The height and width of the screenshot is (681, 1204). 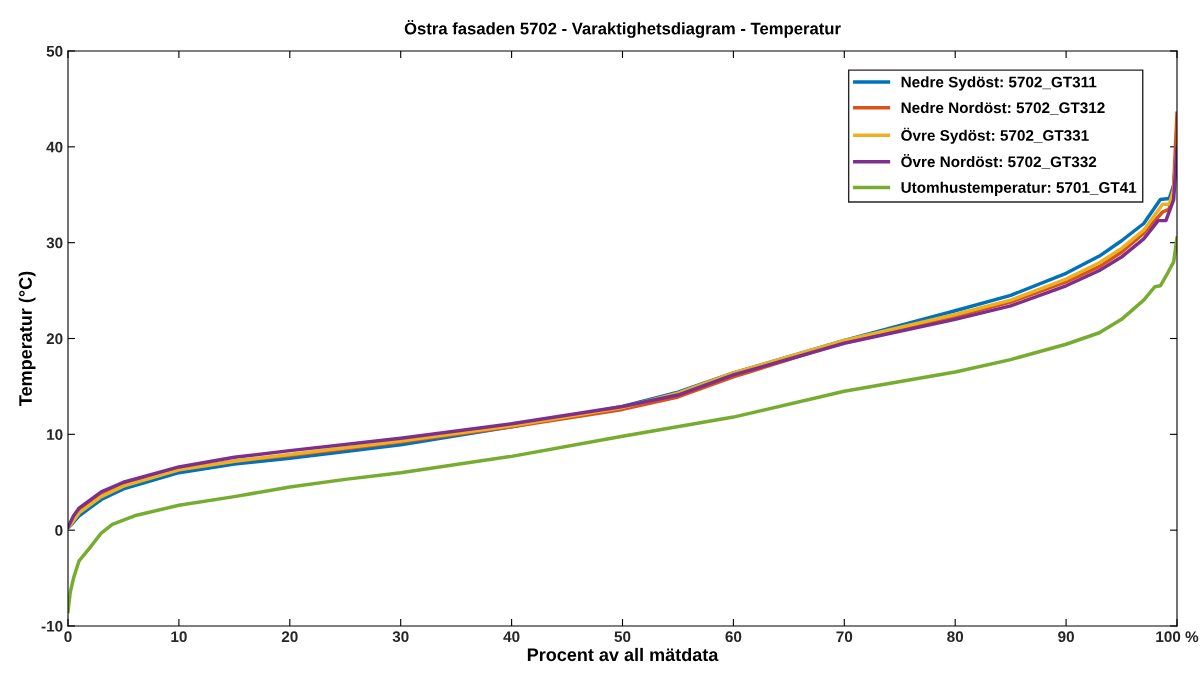 I want to click on x-tick-label: 80, so click(x=955, y=637).